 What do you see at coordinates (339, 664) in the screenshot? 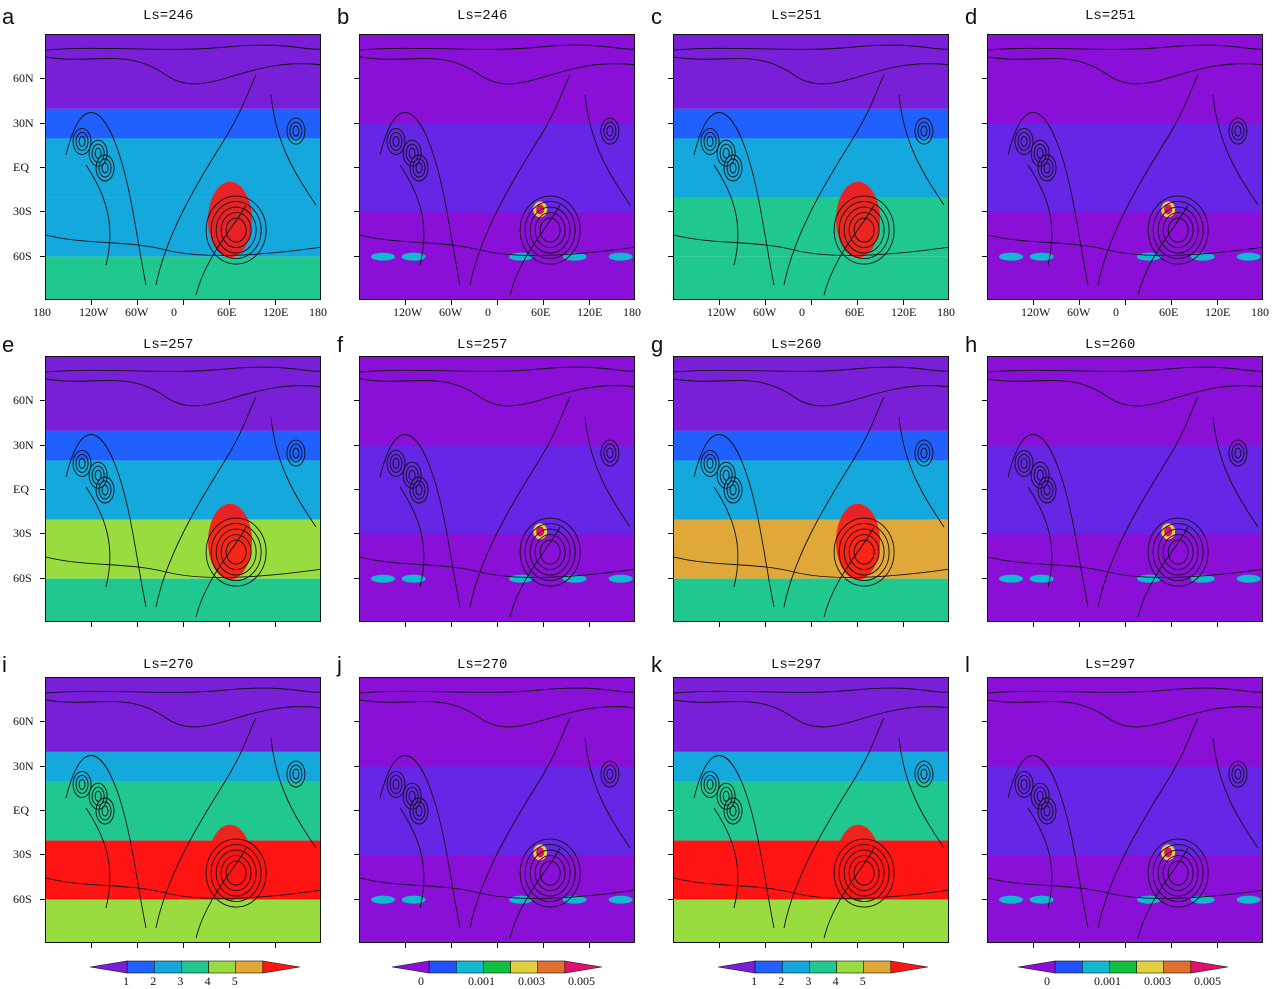
I see `panel-letter: j` at bounding box center [339, 664].